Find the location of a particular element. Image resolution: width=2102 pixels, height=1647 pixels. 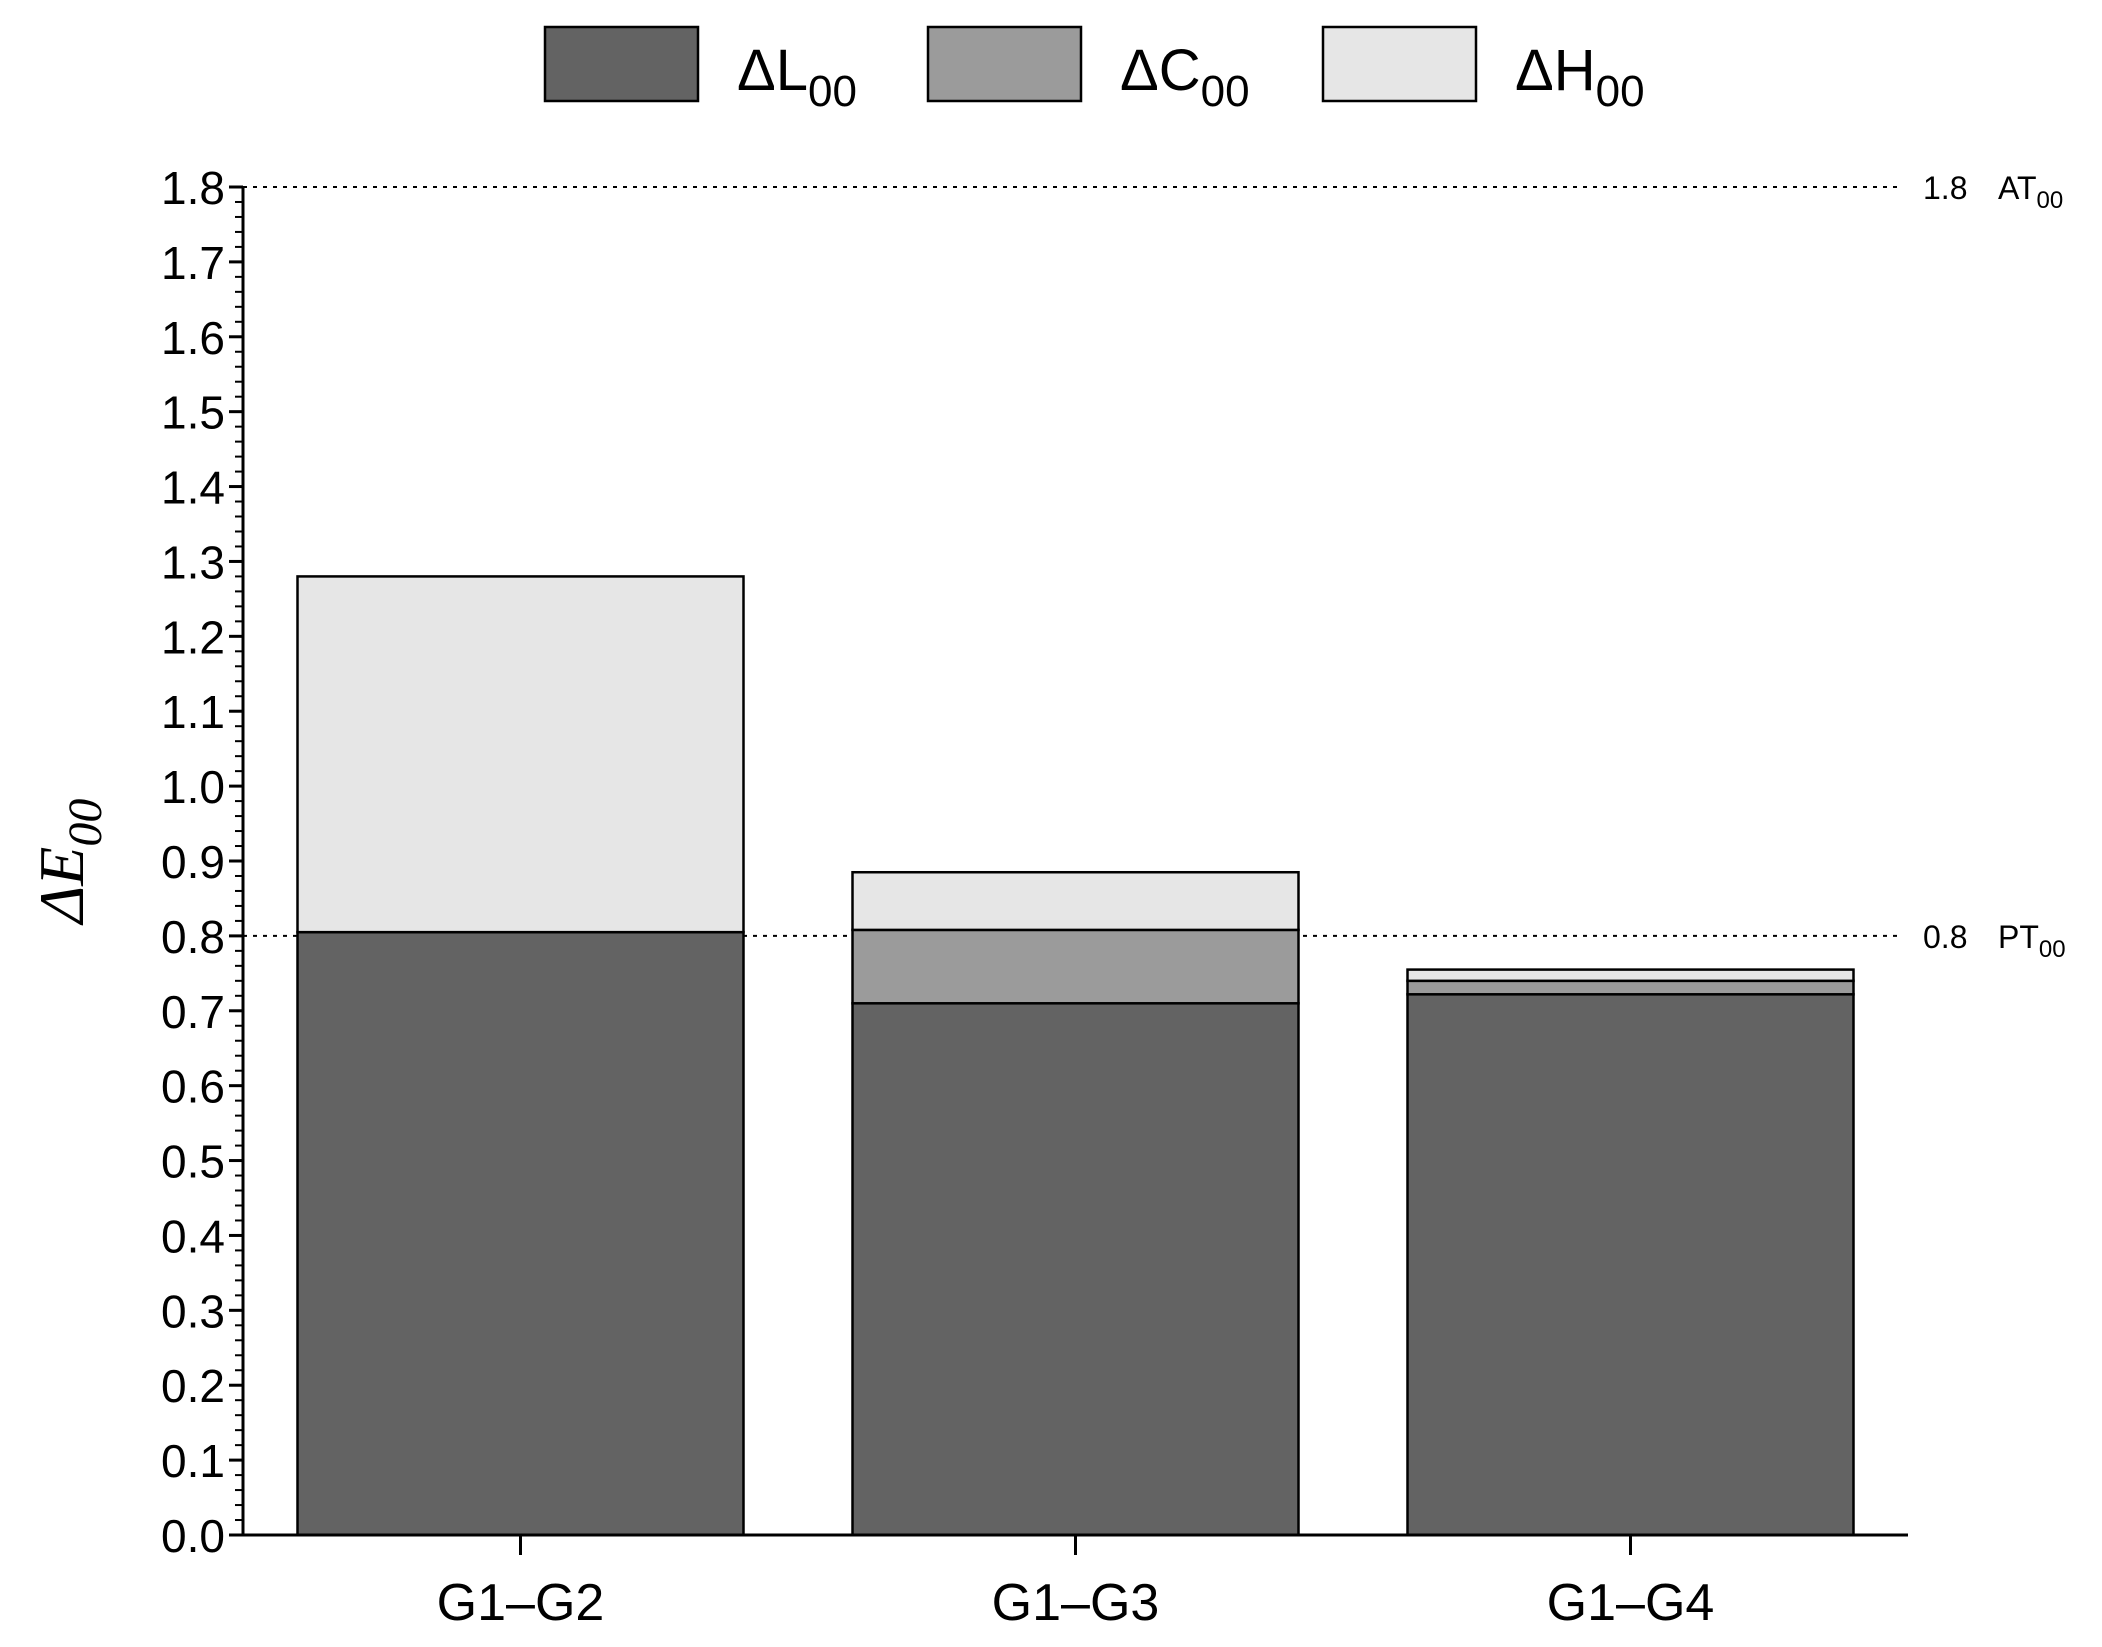

y-tick-label-3: 0.2 is located at coordinates (193, 1386).